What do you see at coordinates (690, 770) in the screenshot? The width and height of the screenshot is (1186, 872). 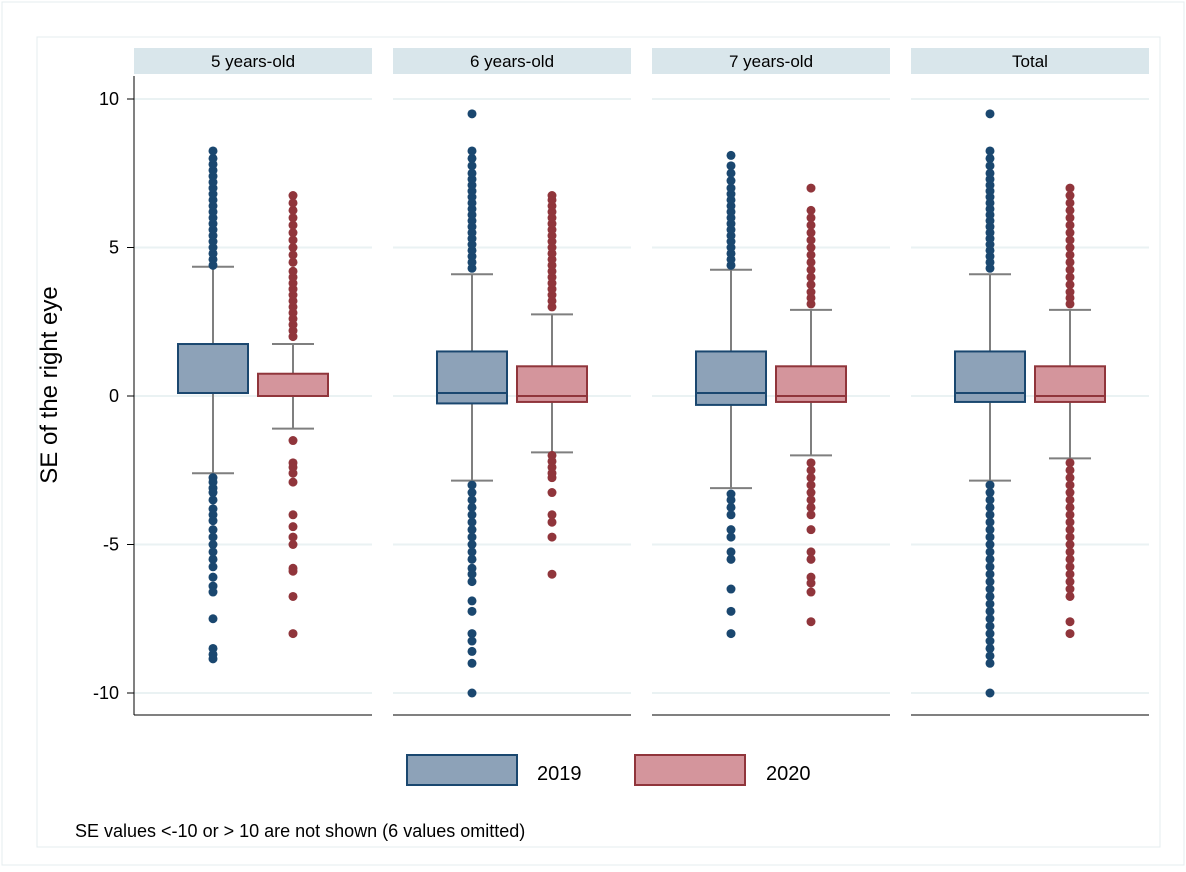 I see `legend-swatch-2020` at bounding box center [690, 770].